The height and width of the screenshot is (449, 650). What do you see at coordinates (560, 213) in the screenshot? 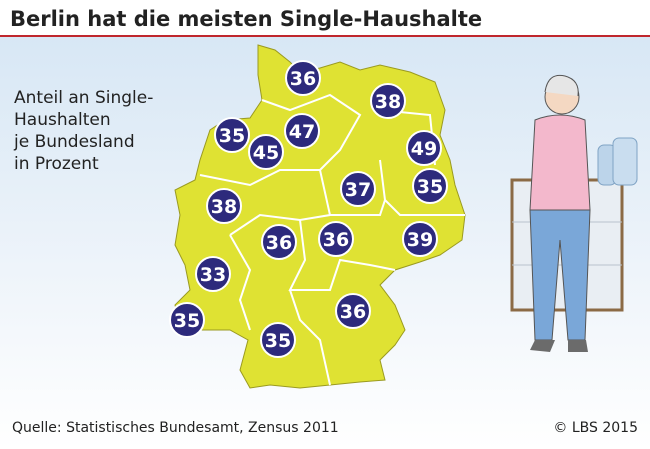
I see `person-illustration` at bounding box center [560, 213].